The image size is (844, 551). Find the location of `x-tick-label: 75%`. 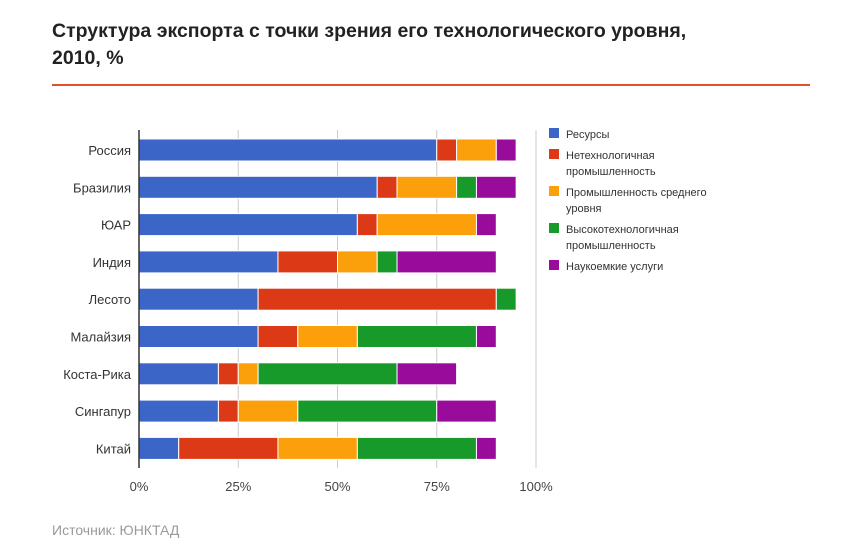

x-tick-label: 75% is located at coordinates (437, 486).